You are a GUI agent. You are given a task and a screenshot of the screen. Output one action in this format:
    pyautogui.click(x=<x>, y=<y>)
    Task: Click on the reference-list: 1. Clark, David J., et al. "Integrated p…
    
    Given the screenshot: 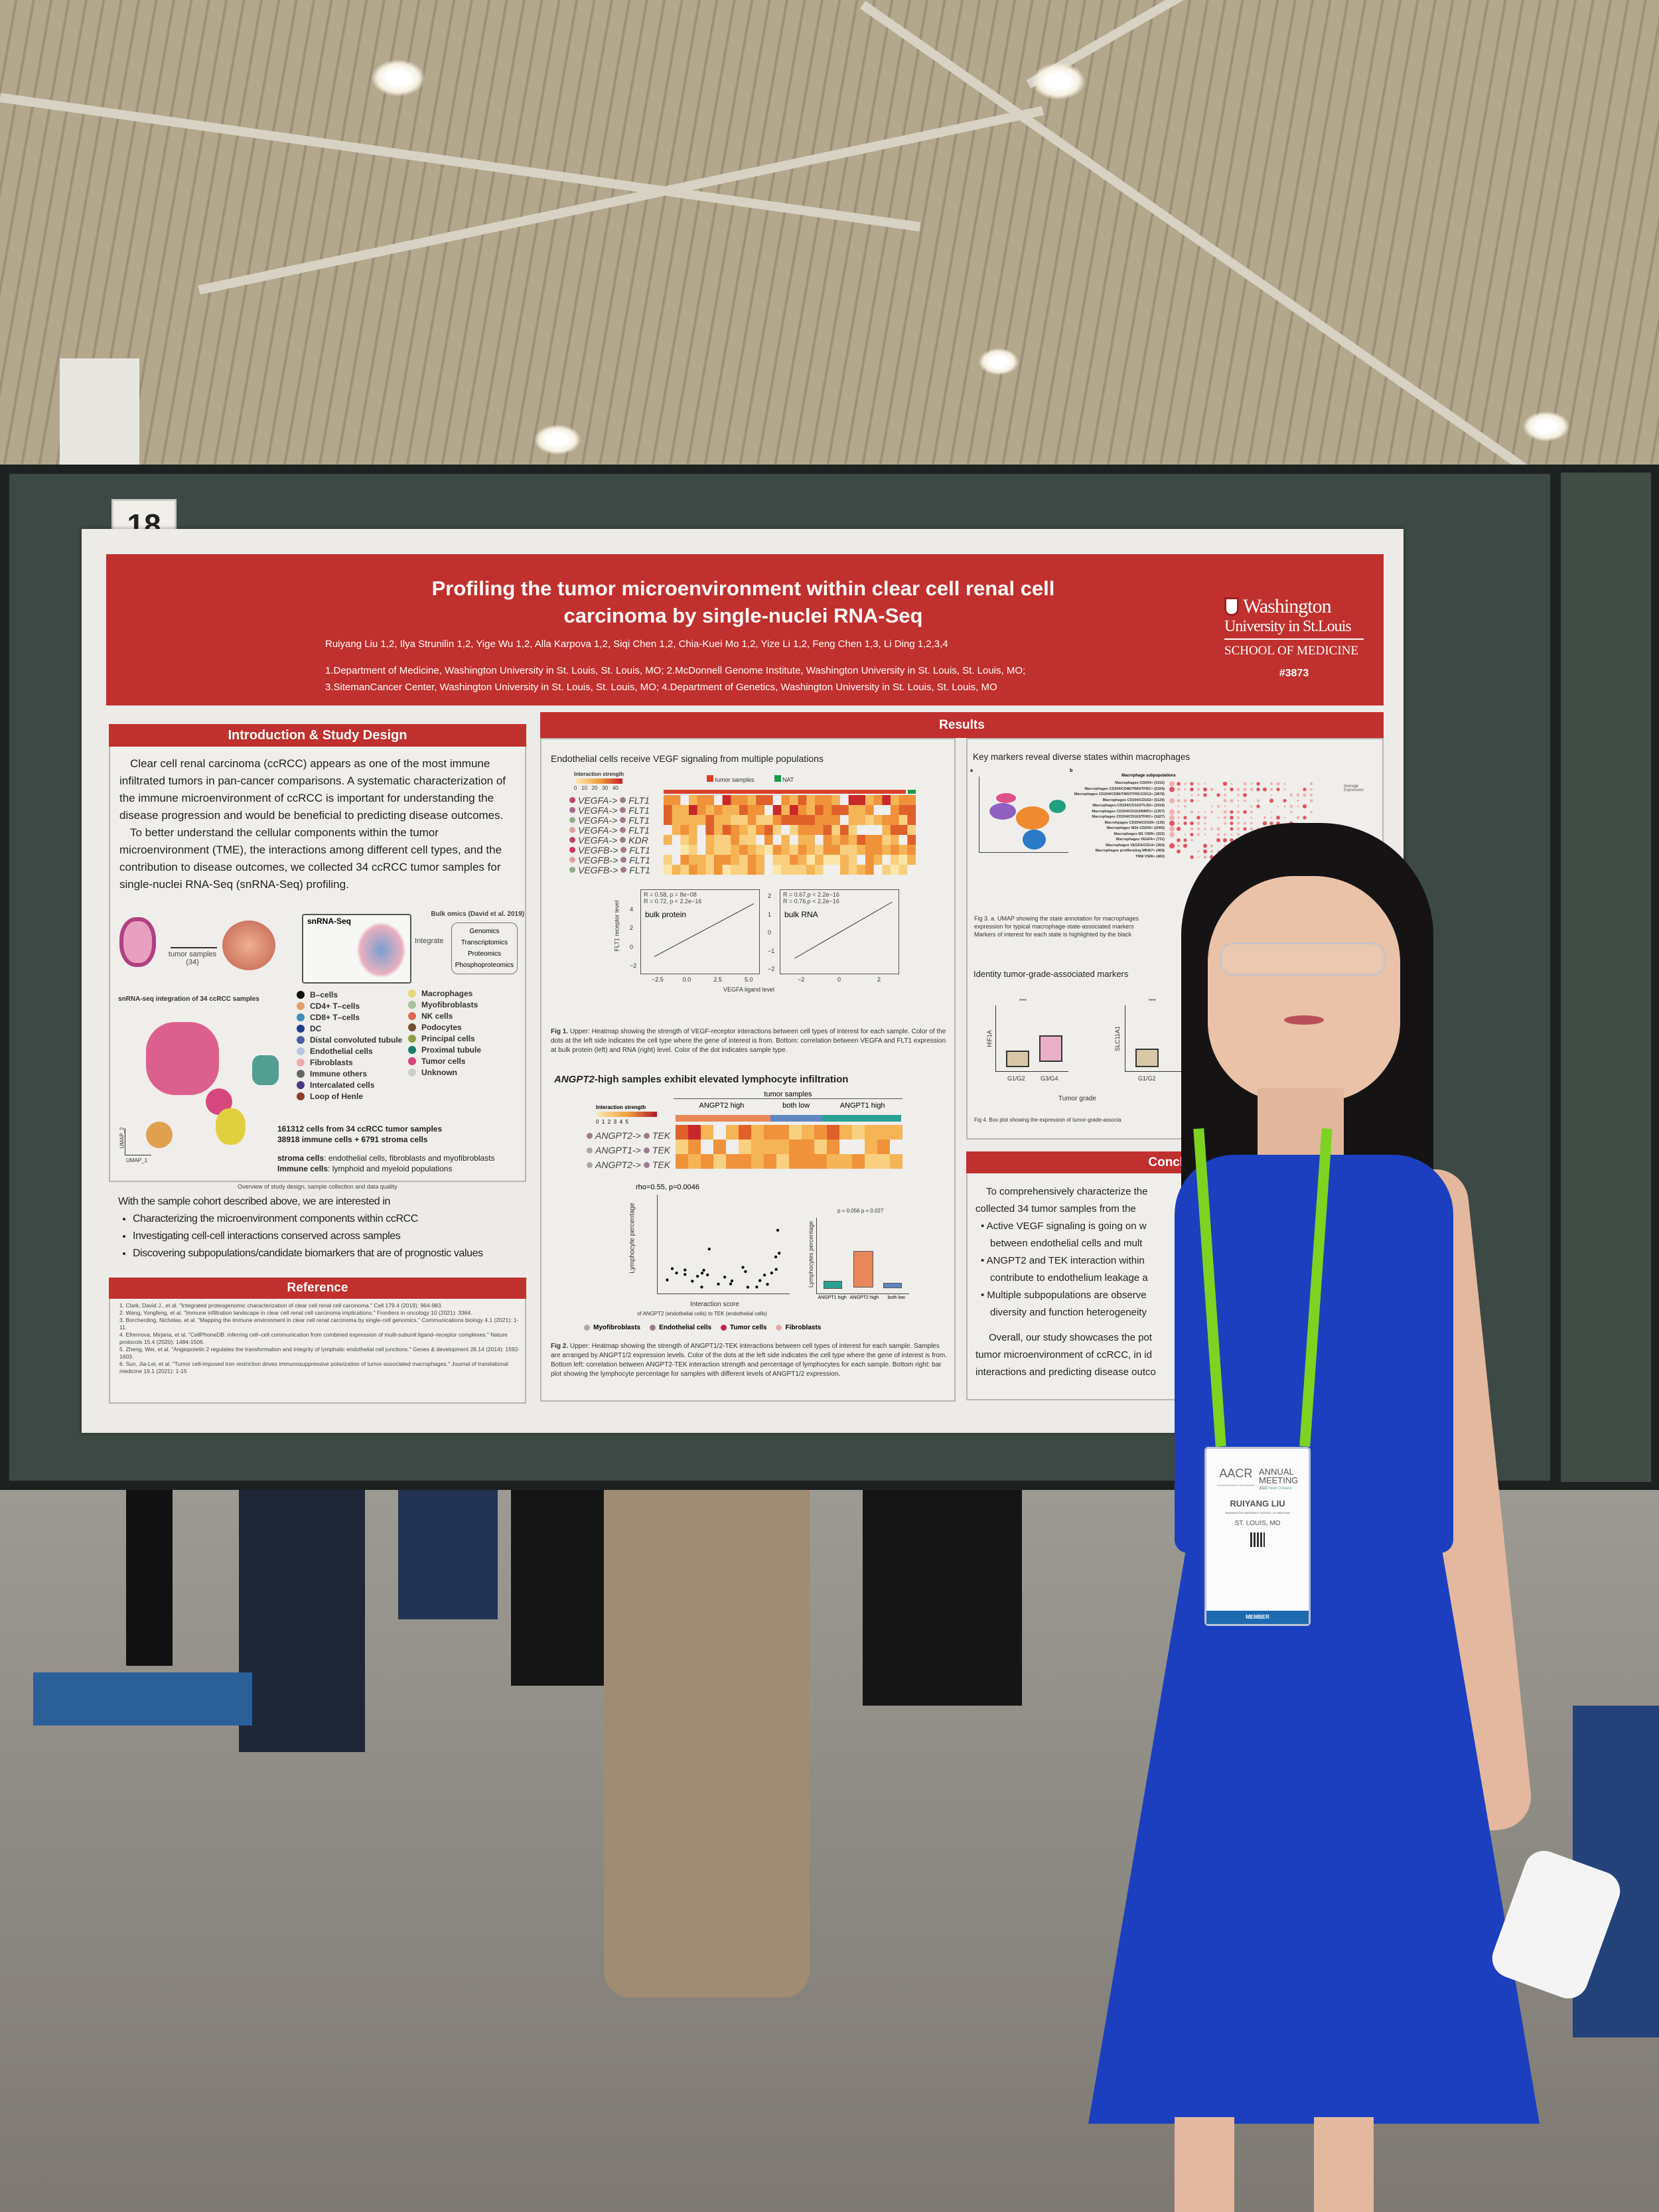 What is the action you would take?
    pyautogui.click(x=320, y=1338)
    